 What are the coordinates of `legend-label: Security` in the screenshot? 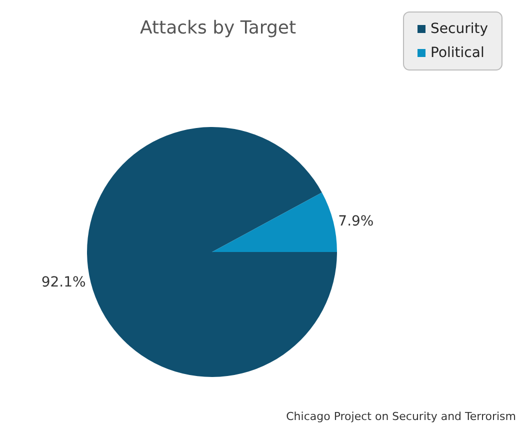 It's located at (459, 29).